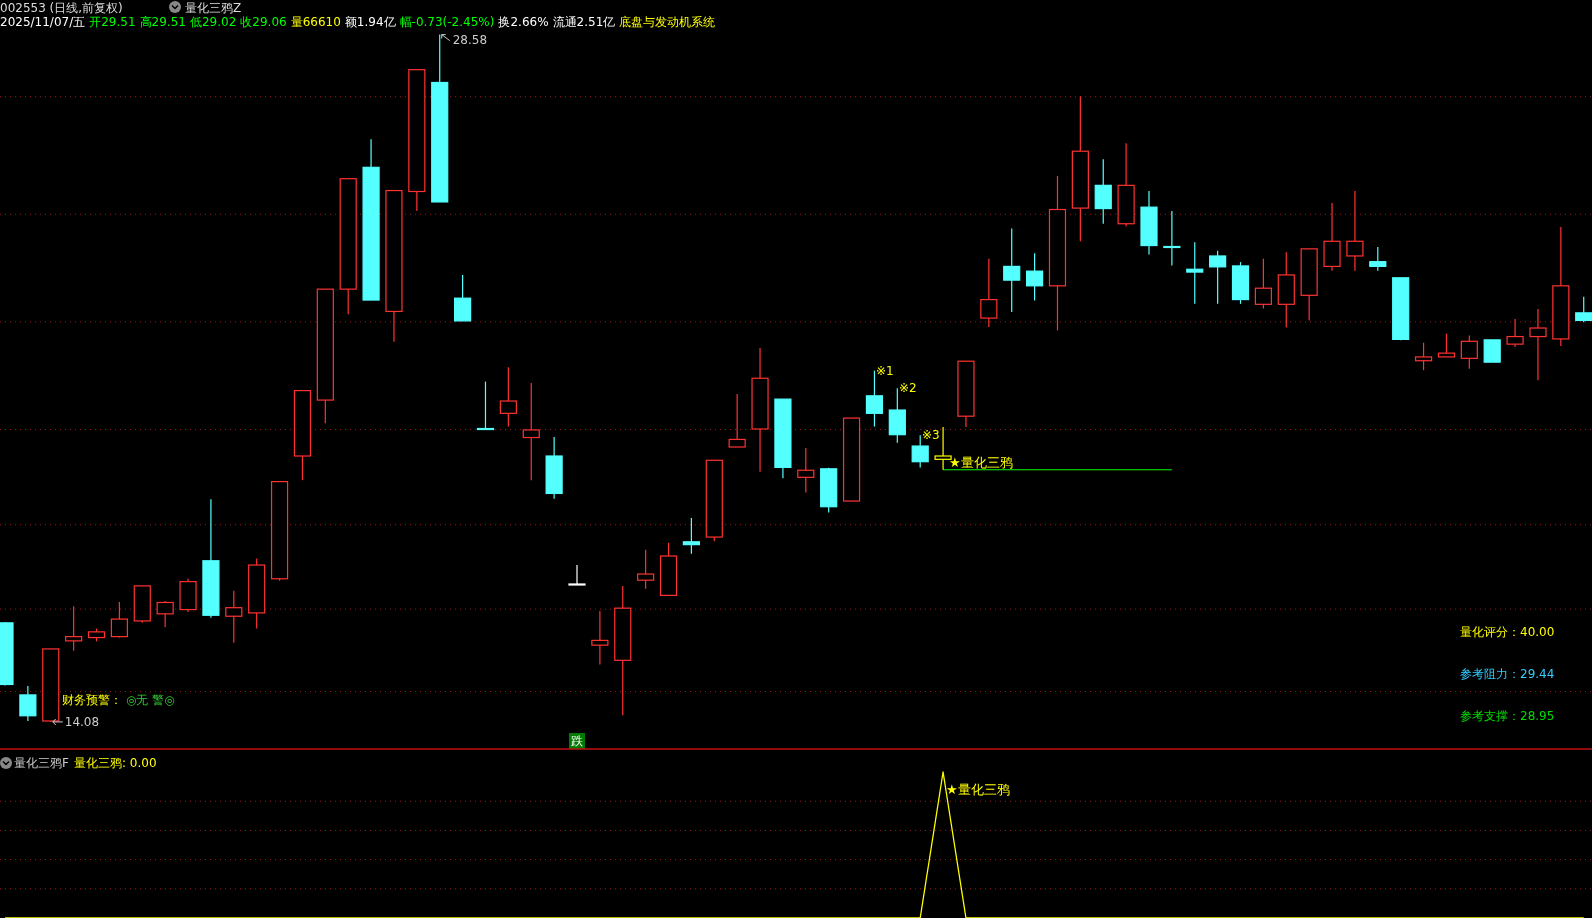  What do you see at coordinates (213, 8) in the screenshot?
I see `annotation: 量化三鸦Z` at bounding box center [213, 8].